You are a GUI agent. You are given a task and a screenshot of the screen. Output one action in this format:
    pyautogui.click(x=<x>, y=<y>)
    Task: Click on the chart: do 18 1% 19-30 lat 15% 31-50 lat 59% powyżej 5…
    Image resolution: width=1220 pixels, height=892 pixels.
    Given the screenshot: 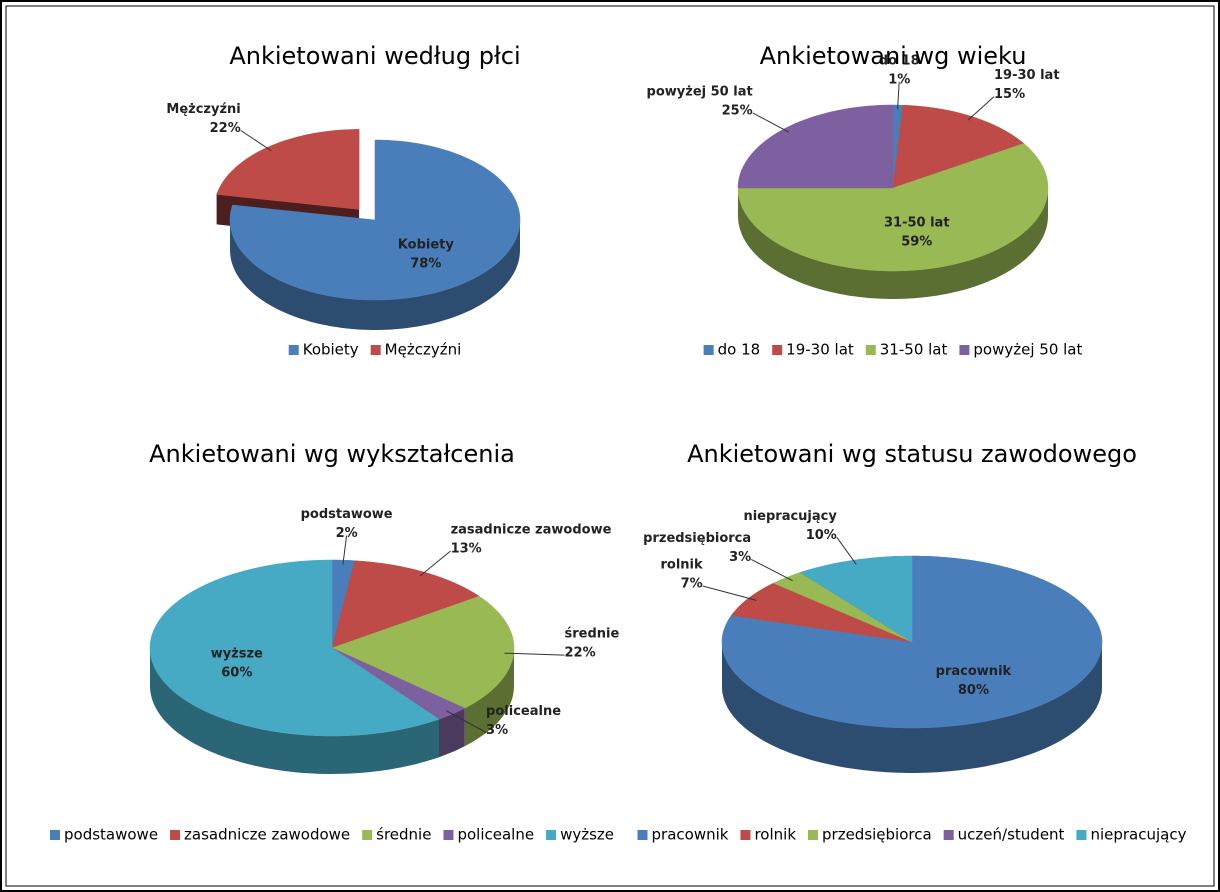 What is the action you would take?
    pyautogui.click(x=865, y=205)
    